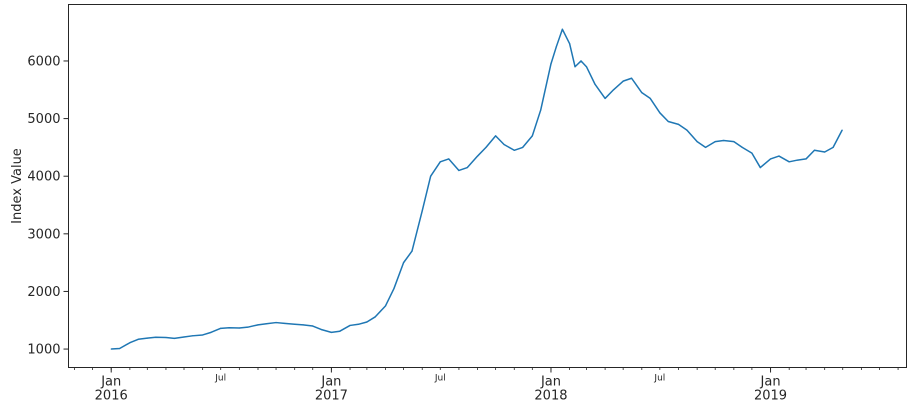 Image resolution: width=908 pixels, height=406 pixels. Describe the element at coordinates (111, 396) in the screenshot. I see `x-major-tick-year: 2016` at that location.